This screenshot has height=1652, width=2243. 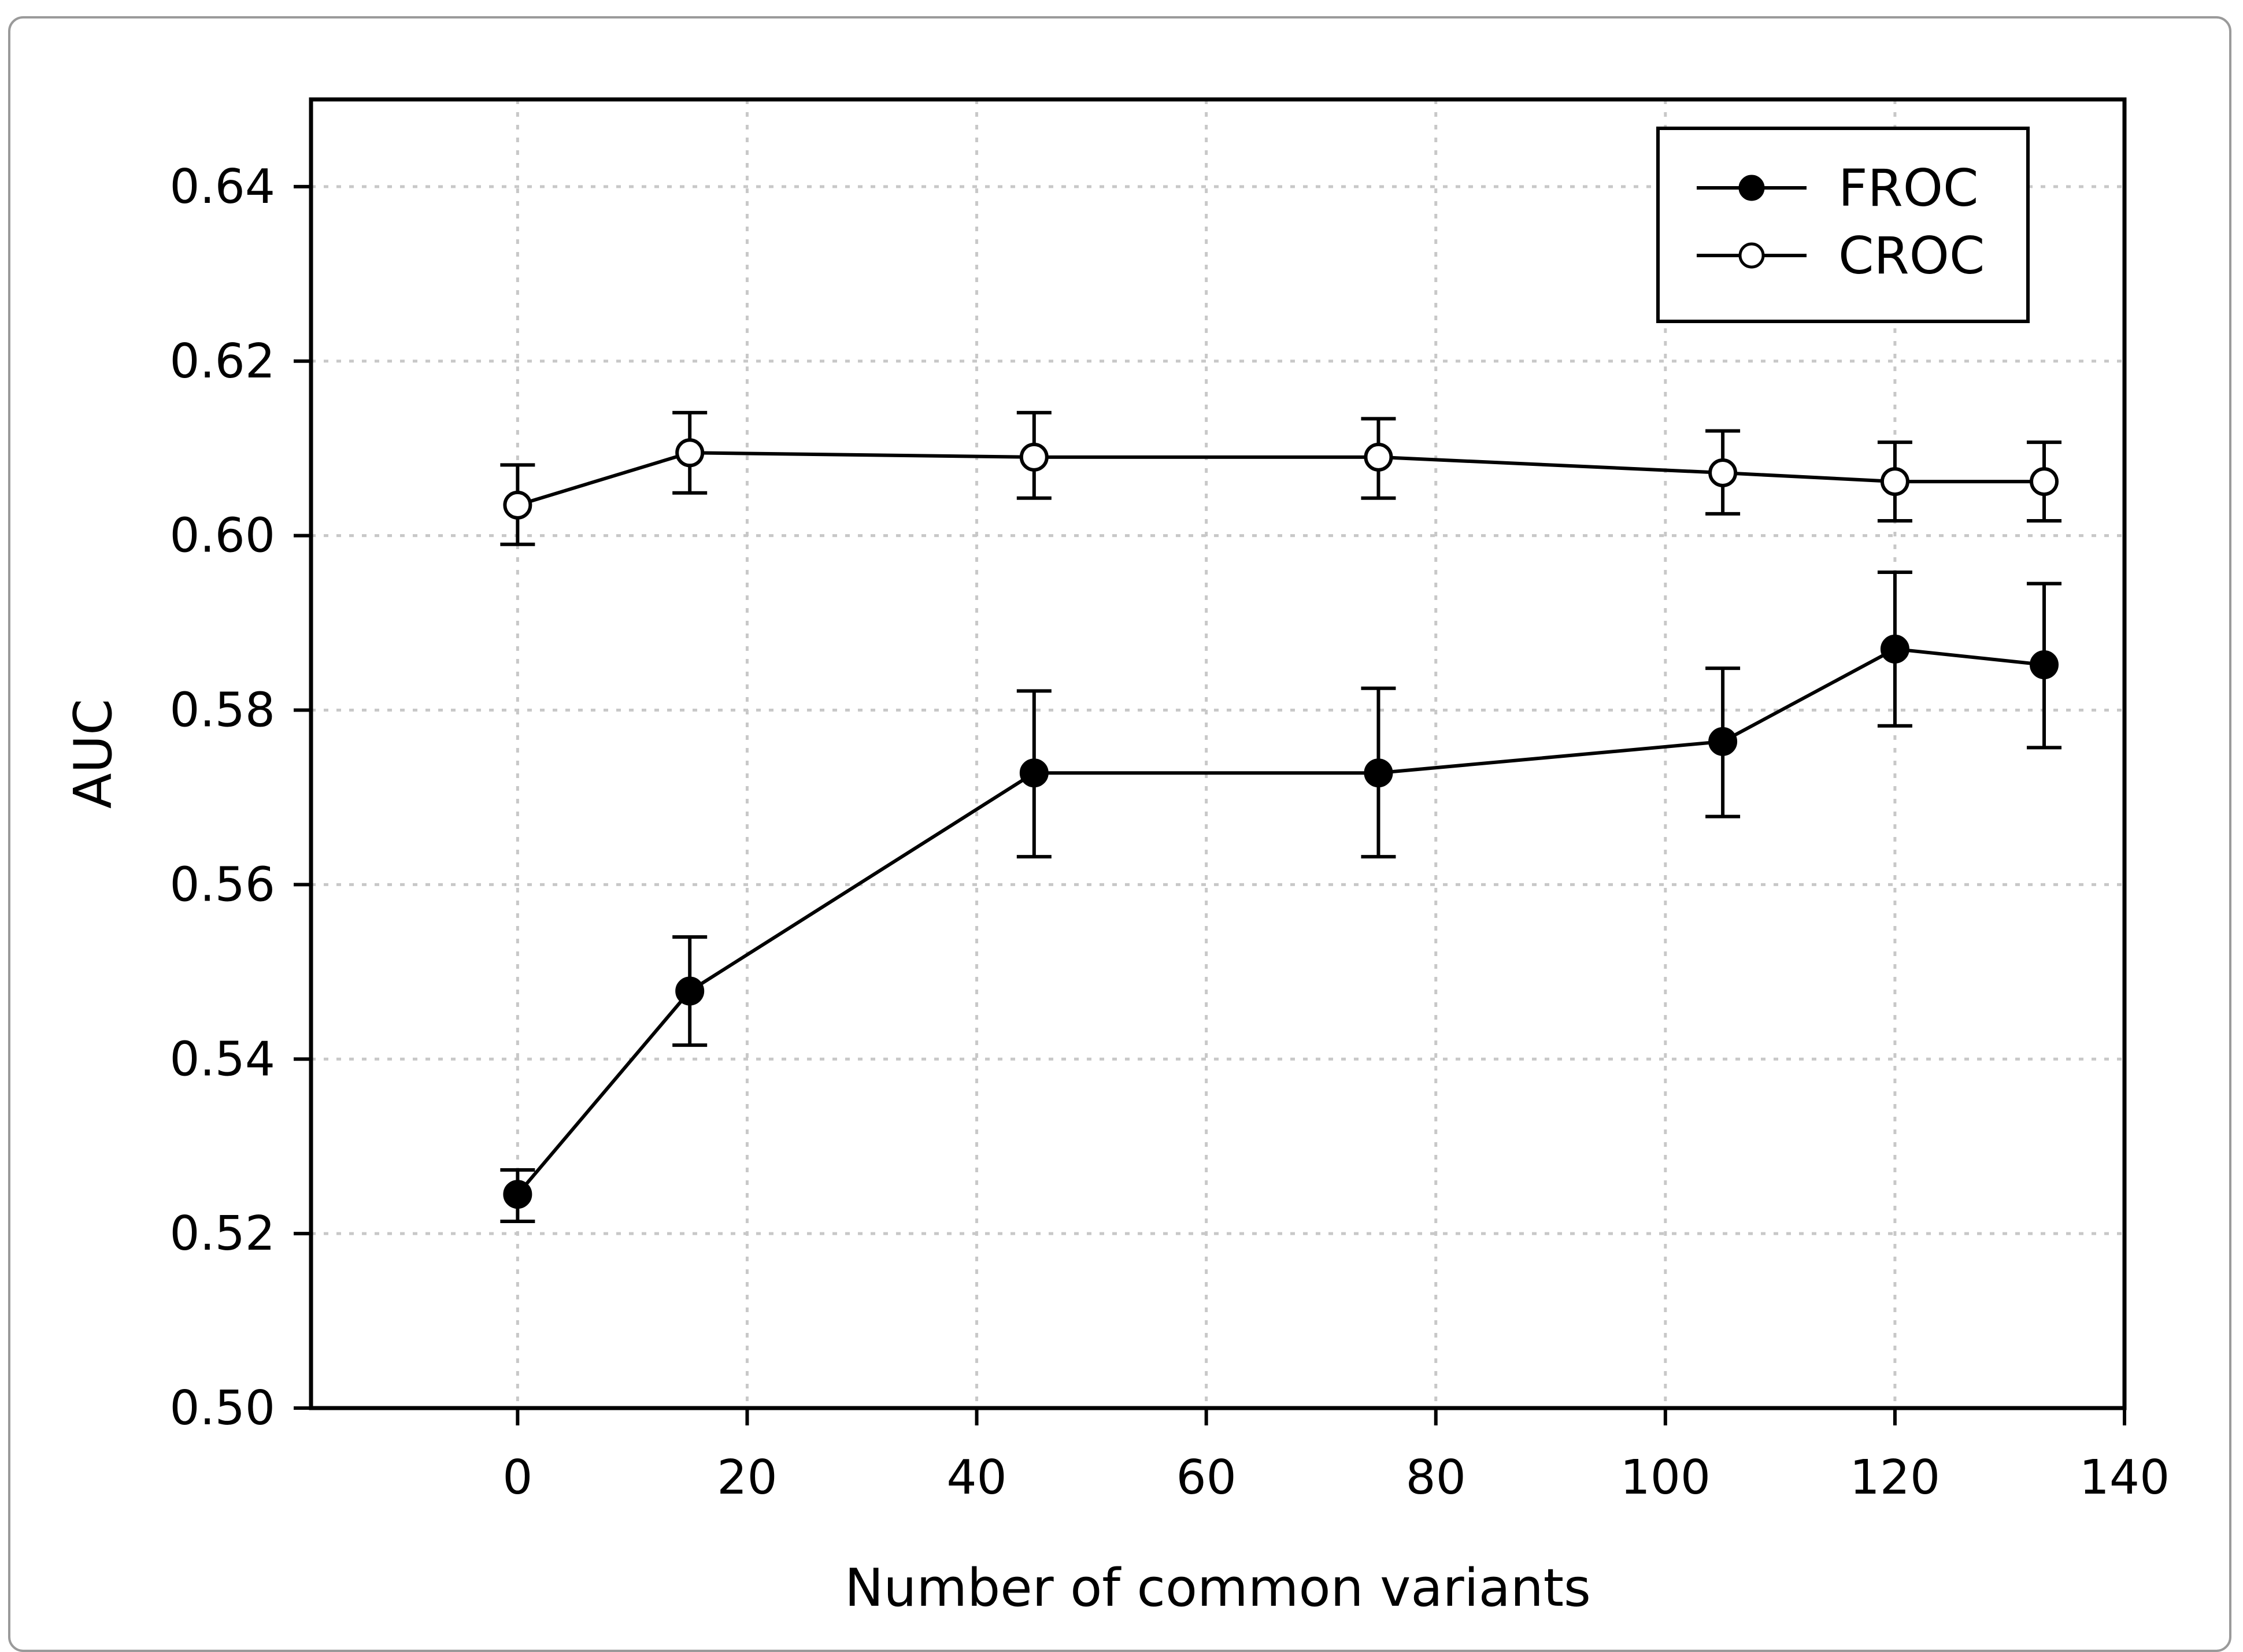 What do you see at coordinates (222, 1233) in the screenshot?
I see `y-tick-label: 0.52` at bounding box center [222, 1233].